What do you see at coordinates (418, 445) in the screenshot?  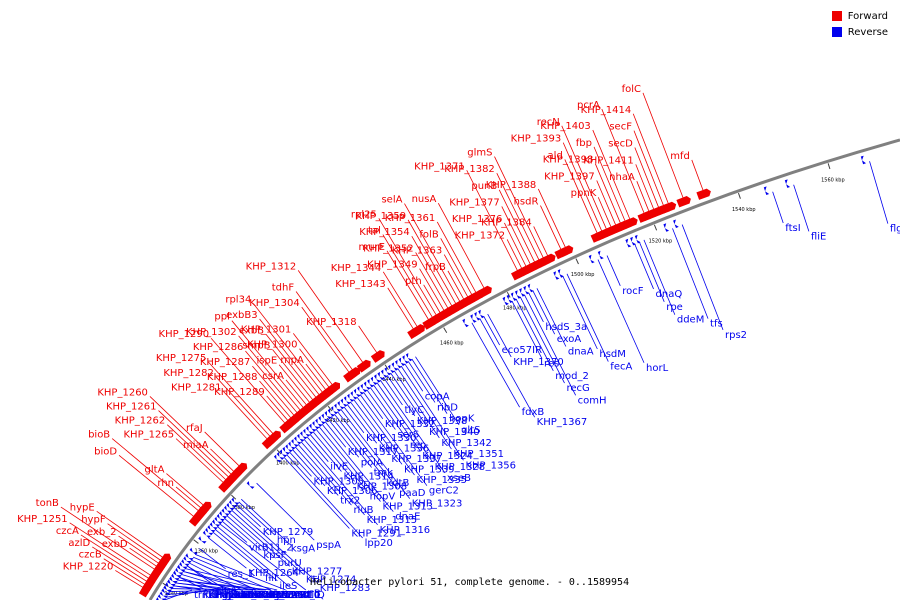 I see `reverse-gene-label: rep` at bounding box center [418, 445].